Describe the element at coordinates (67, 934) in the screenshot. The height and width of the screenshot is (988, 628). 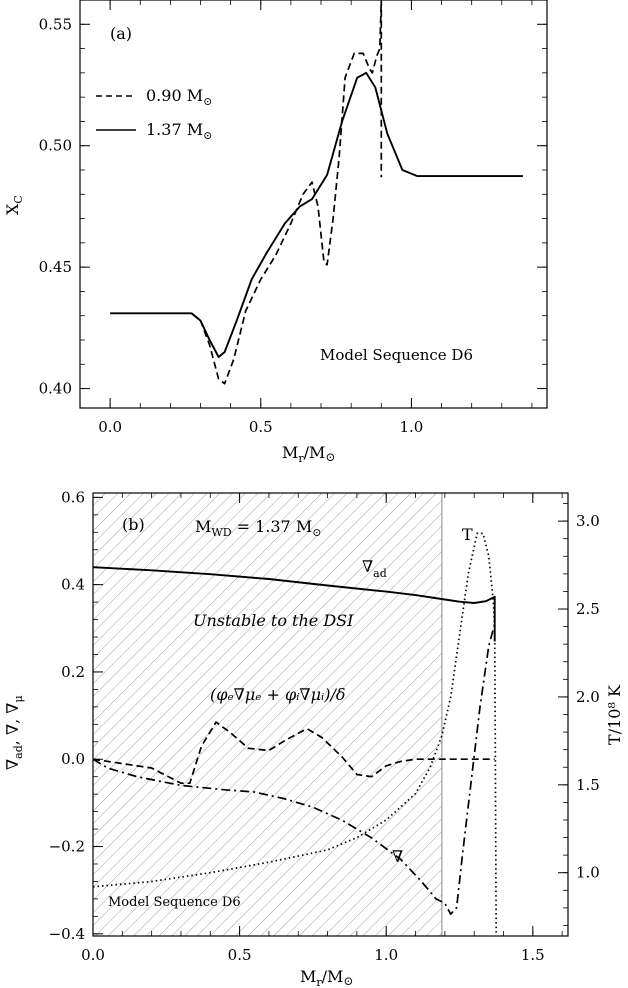
I see `y-tick-label: −0.4` at that location.